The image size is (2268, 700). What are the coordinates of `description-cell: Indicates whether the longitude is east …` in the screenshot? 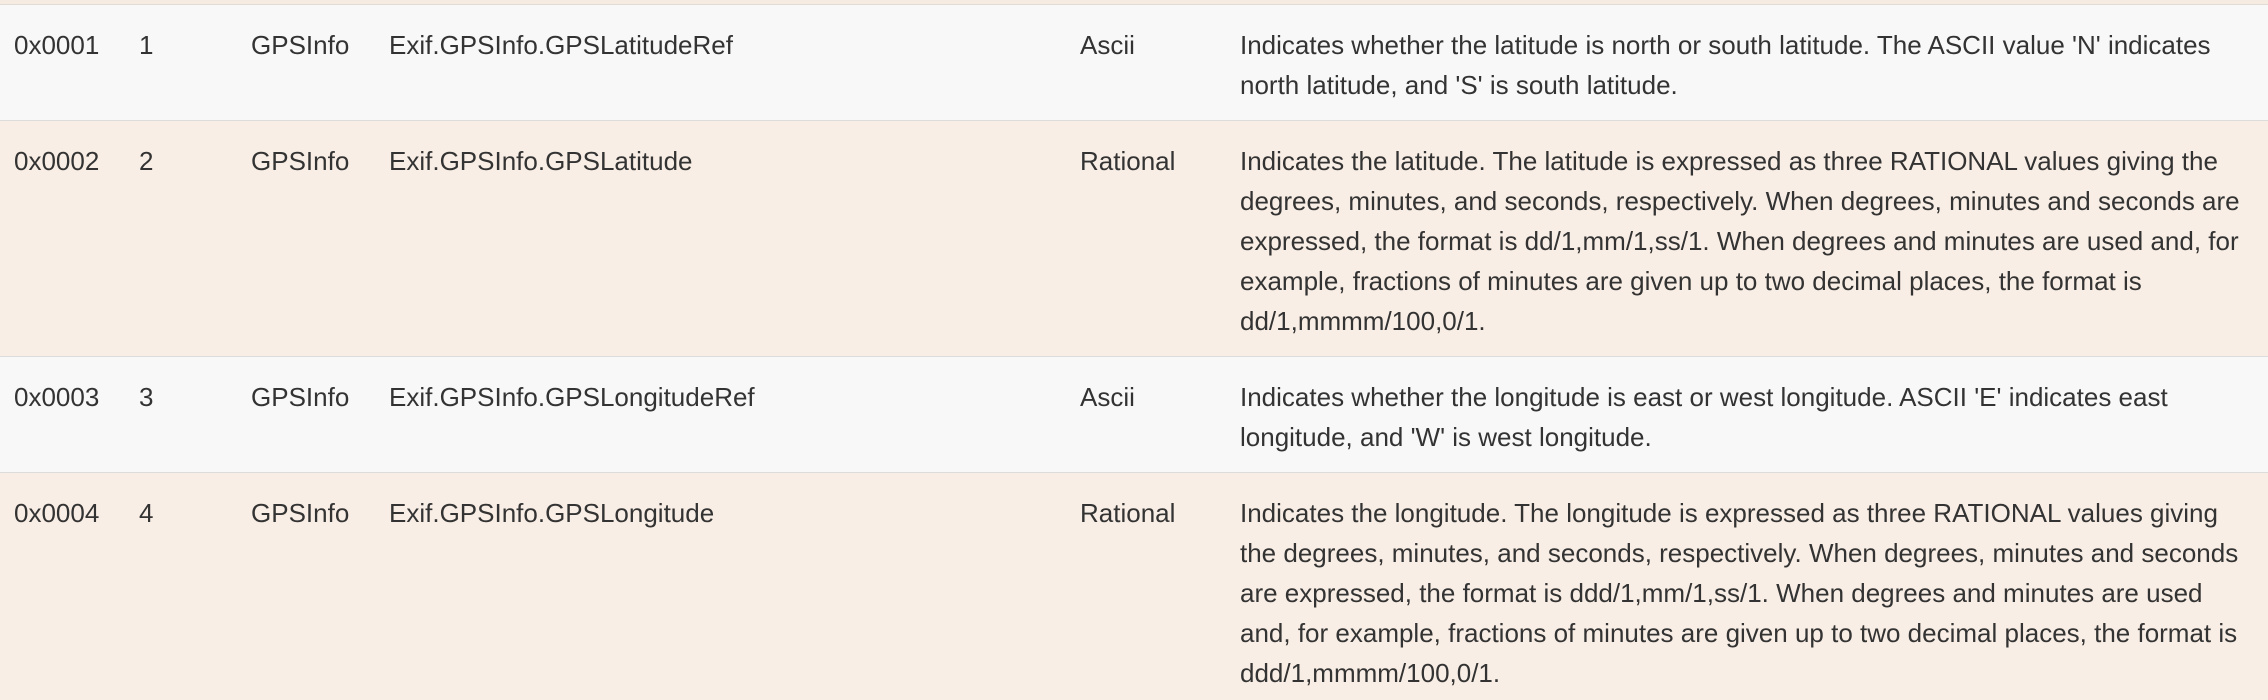 It's located at (1754, 414).